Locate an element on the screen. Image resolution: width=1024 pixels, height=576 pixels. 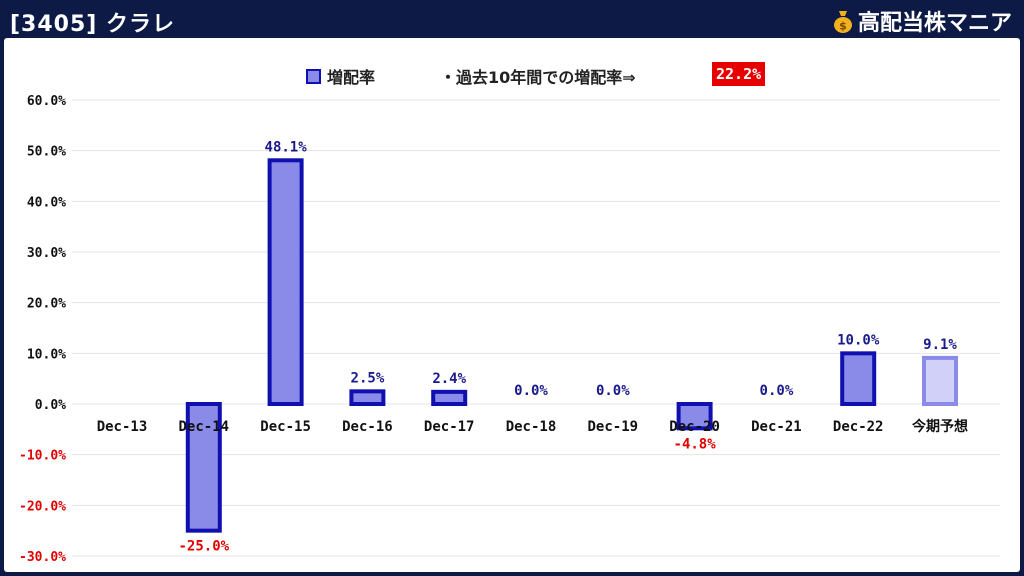
growth-note: ・過去10年間での増配率⇒ is located at coordinates (538, 77).